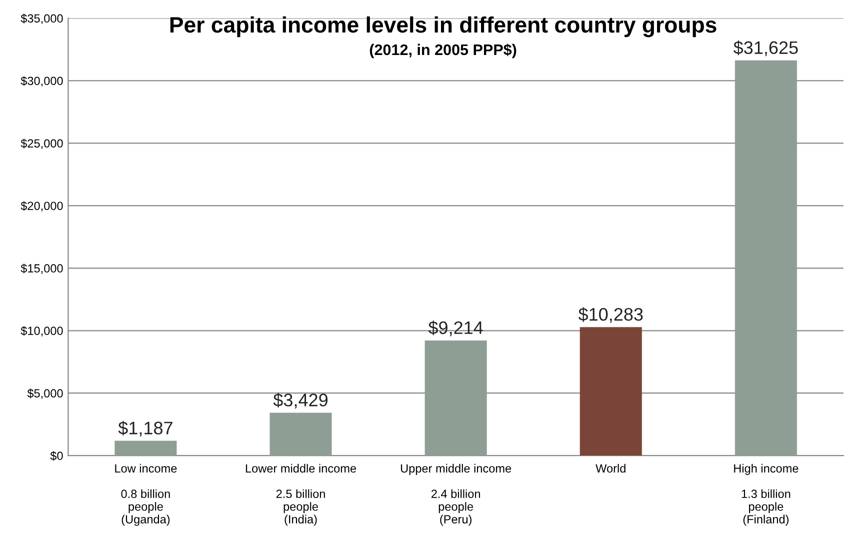 The width and height of the screenshot is (852, 536). I want to click on data-label: $9,214, so click(455, 328).